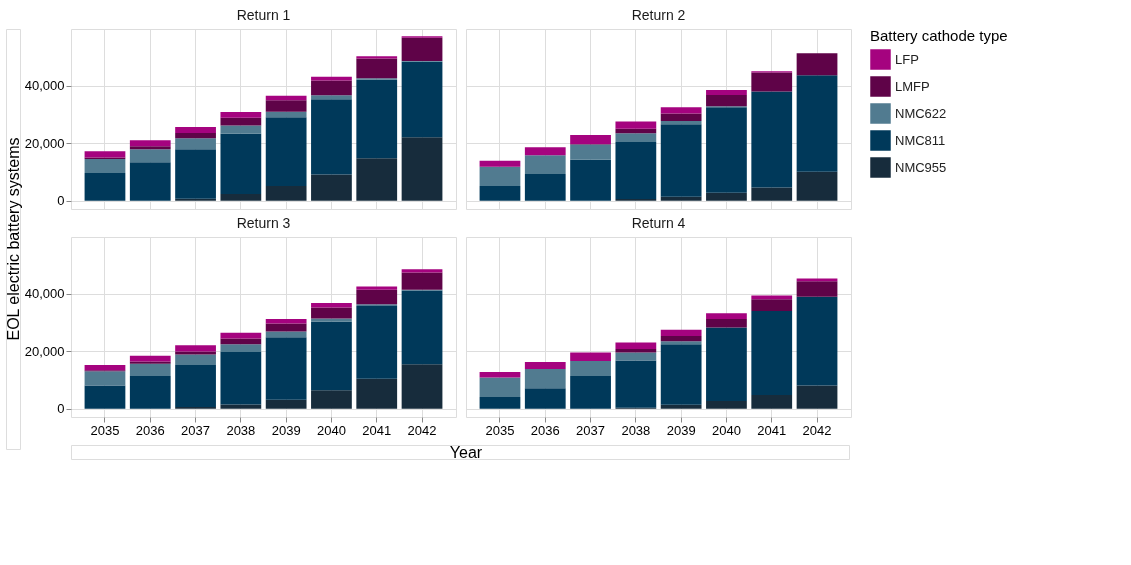  I want to click on legend-label: NMC622, so click(921, 113).